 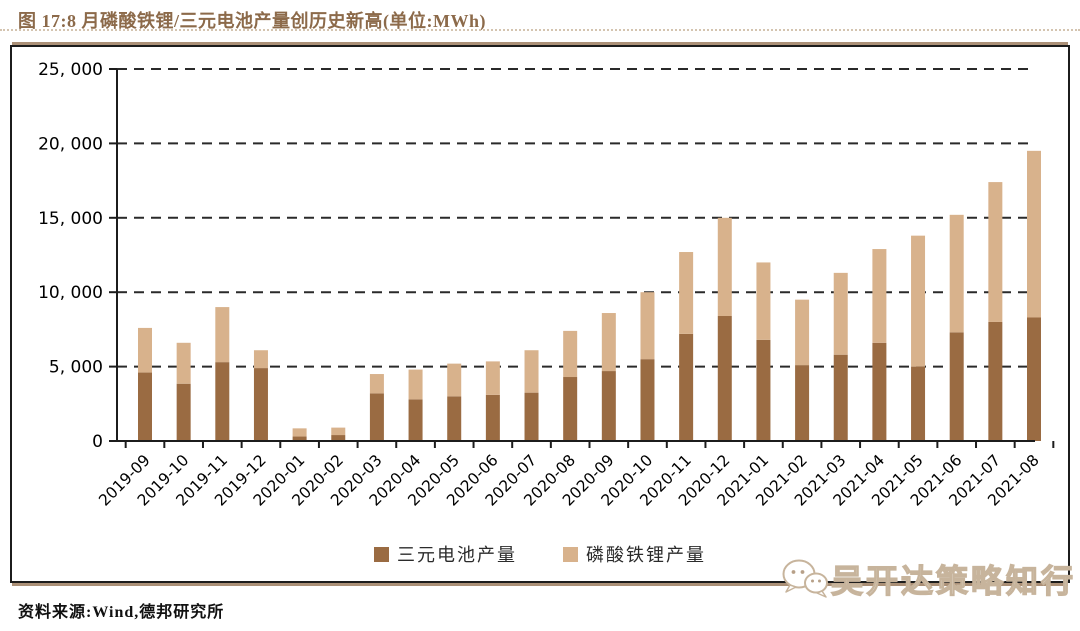 I want to click on chart-legend: 三元电池产量 磷酸铁锂产量, so click(x=540, y=554).